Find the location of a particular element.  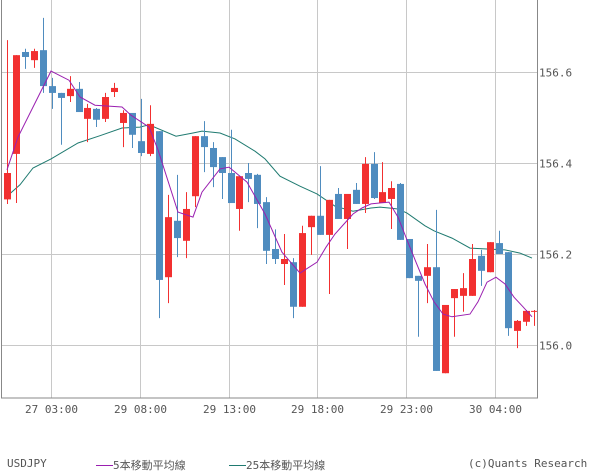

x-tick-label: 29 18:00 is located at coordinates (317, 409).